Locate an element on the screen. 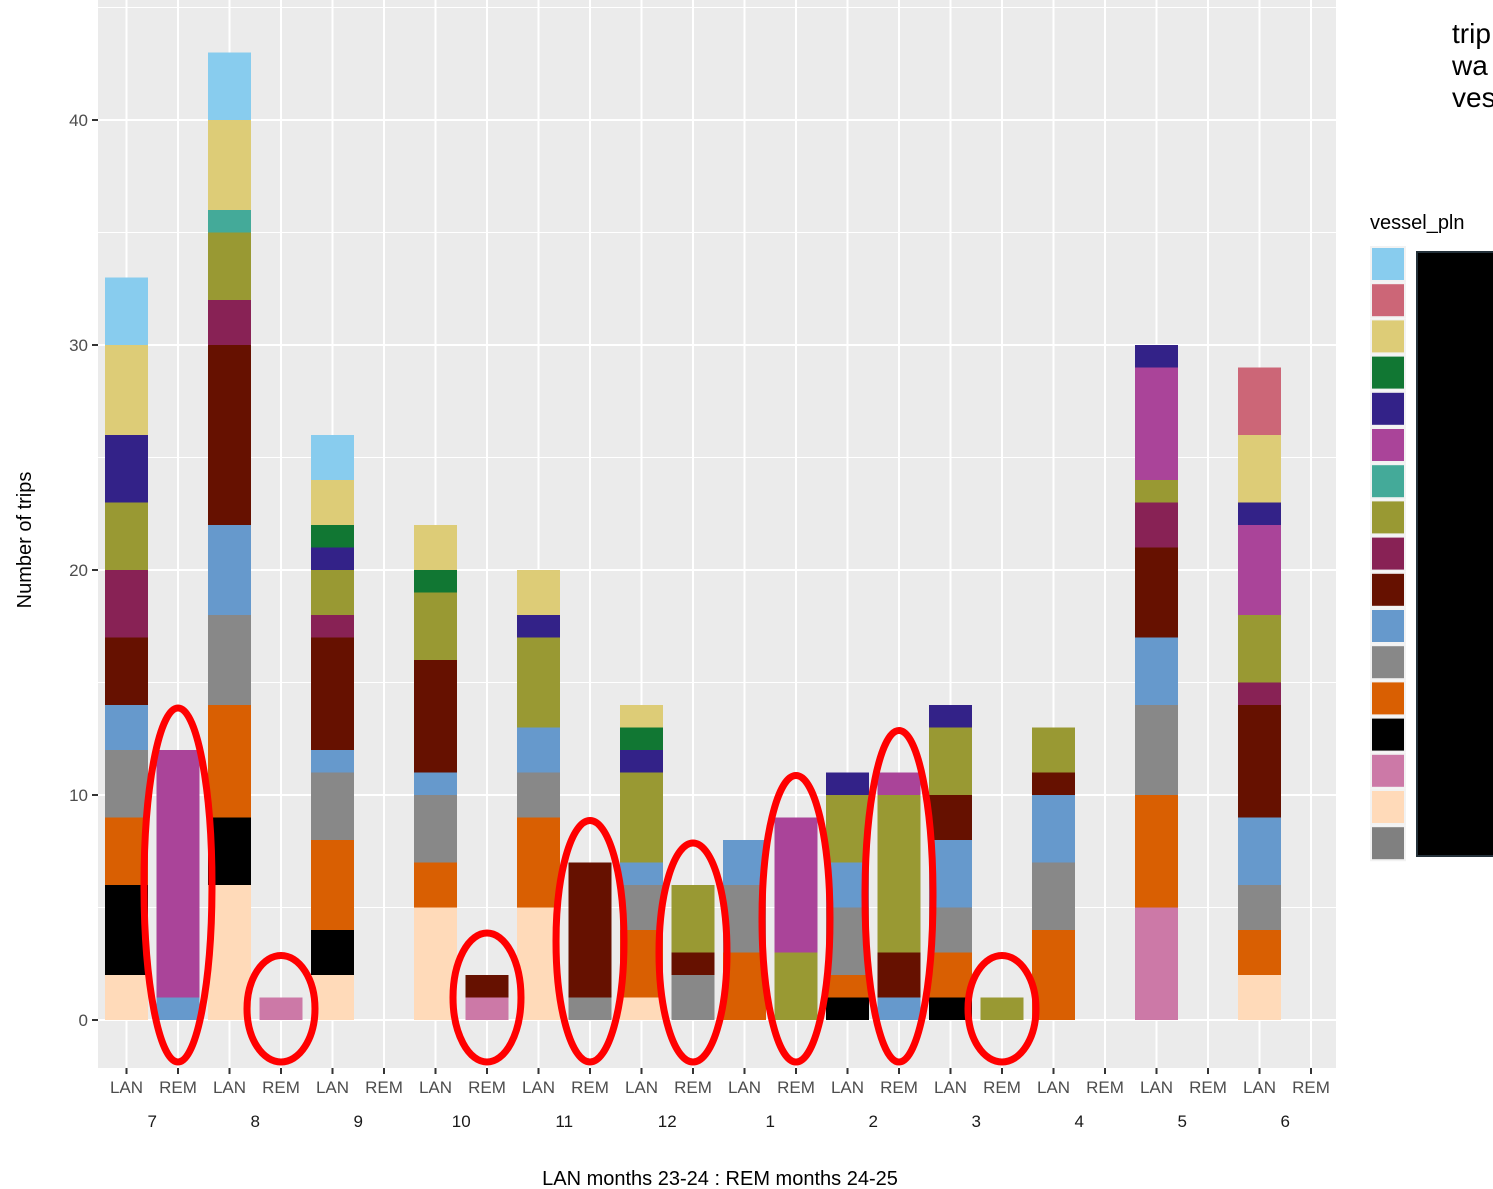  y-axis: 0 10 20 30 40 is located at coordinates (83, 570).